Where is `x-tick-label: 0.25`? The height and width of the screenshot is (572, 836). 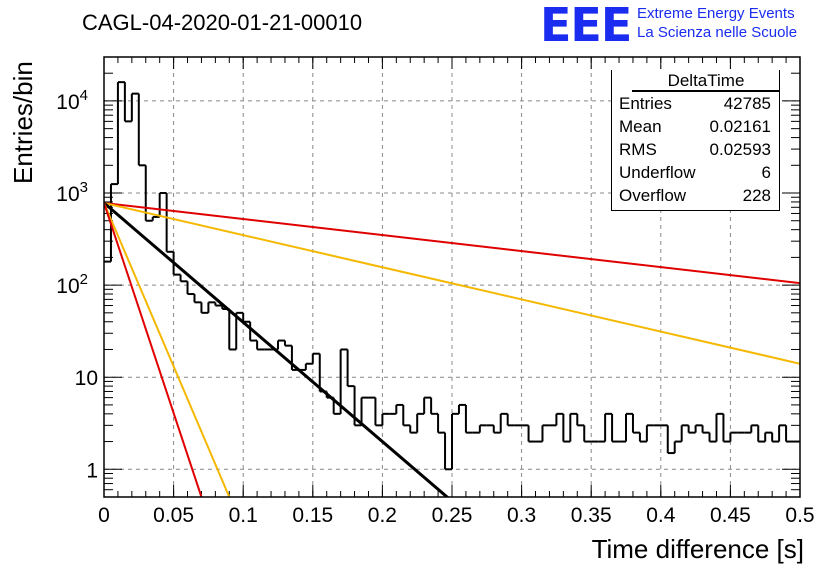
x-tick-label: 0.25 is located at coordinates (452, 515).